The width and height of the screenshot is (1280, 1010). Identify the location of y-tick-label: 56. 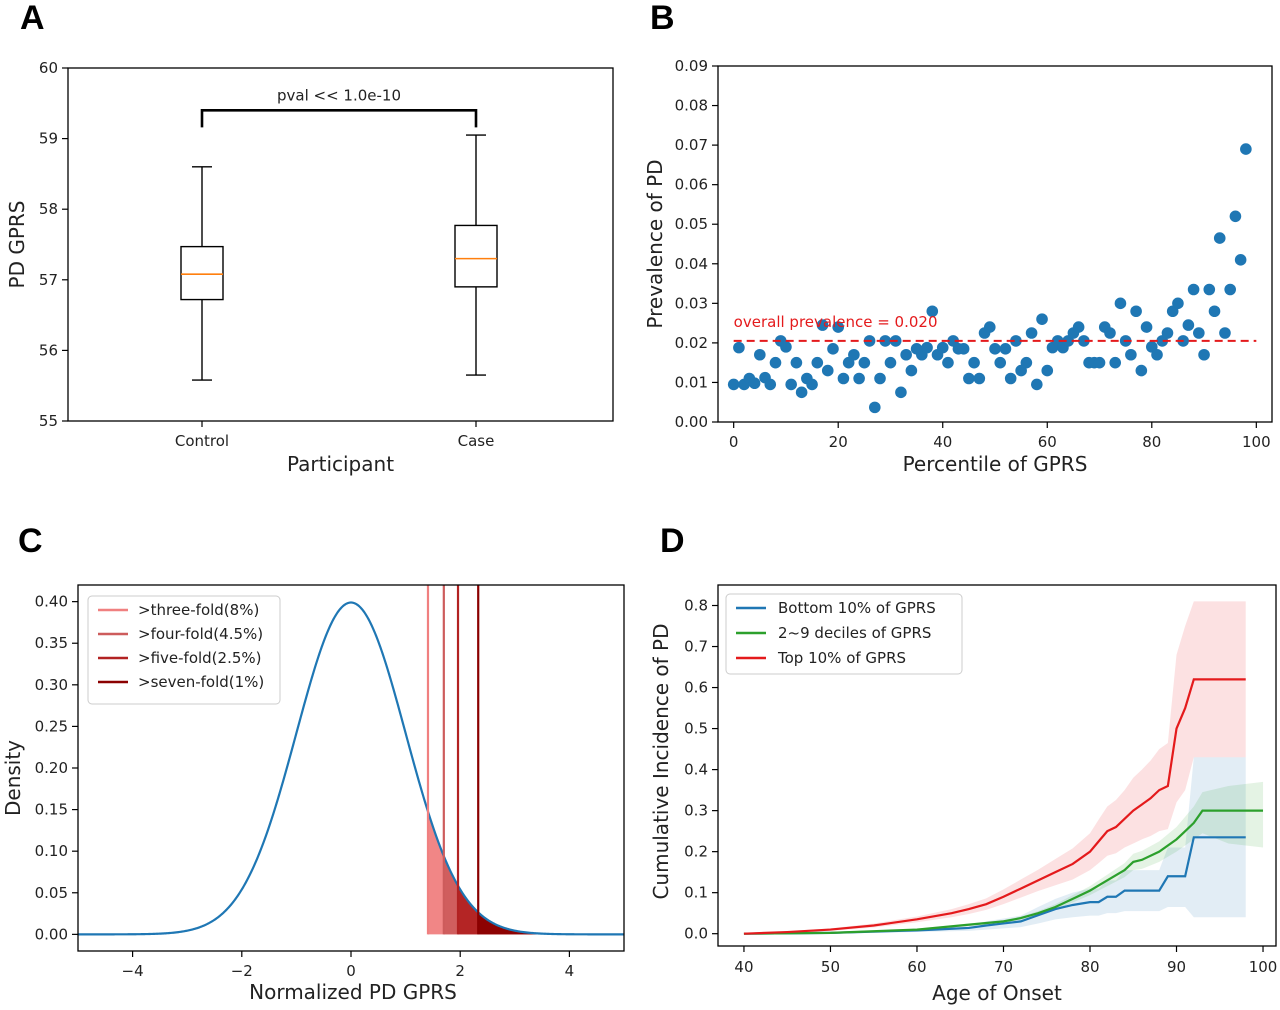
(48, 350).